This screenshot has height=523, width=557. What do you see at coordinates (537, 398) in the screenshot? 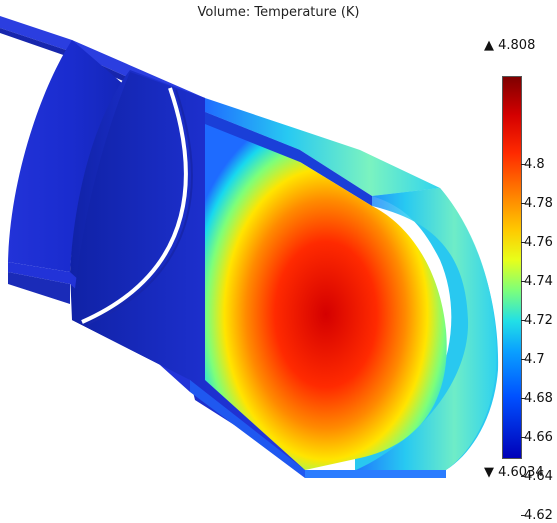
I see `tick-label: 4.68` at bounding box center [537, 398].